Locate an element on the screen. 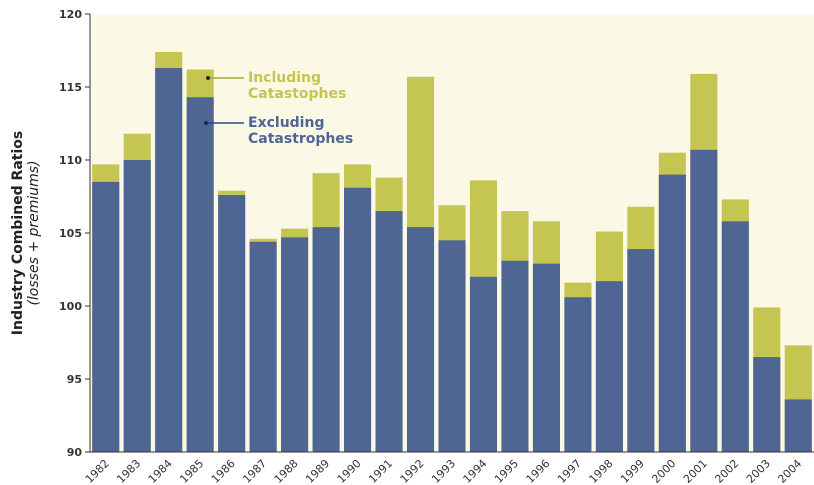 The height and width of the screenshot is (485, 814). y-tick-label: 105 is located at coordinates (70, 233).